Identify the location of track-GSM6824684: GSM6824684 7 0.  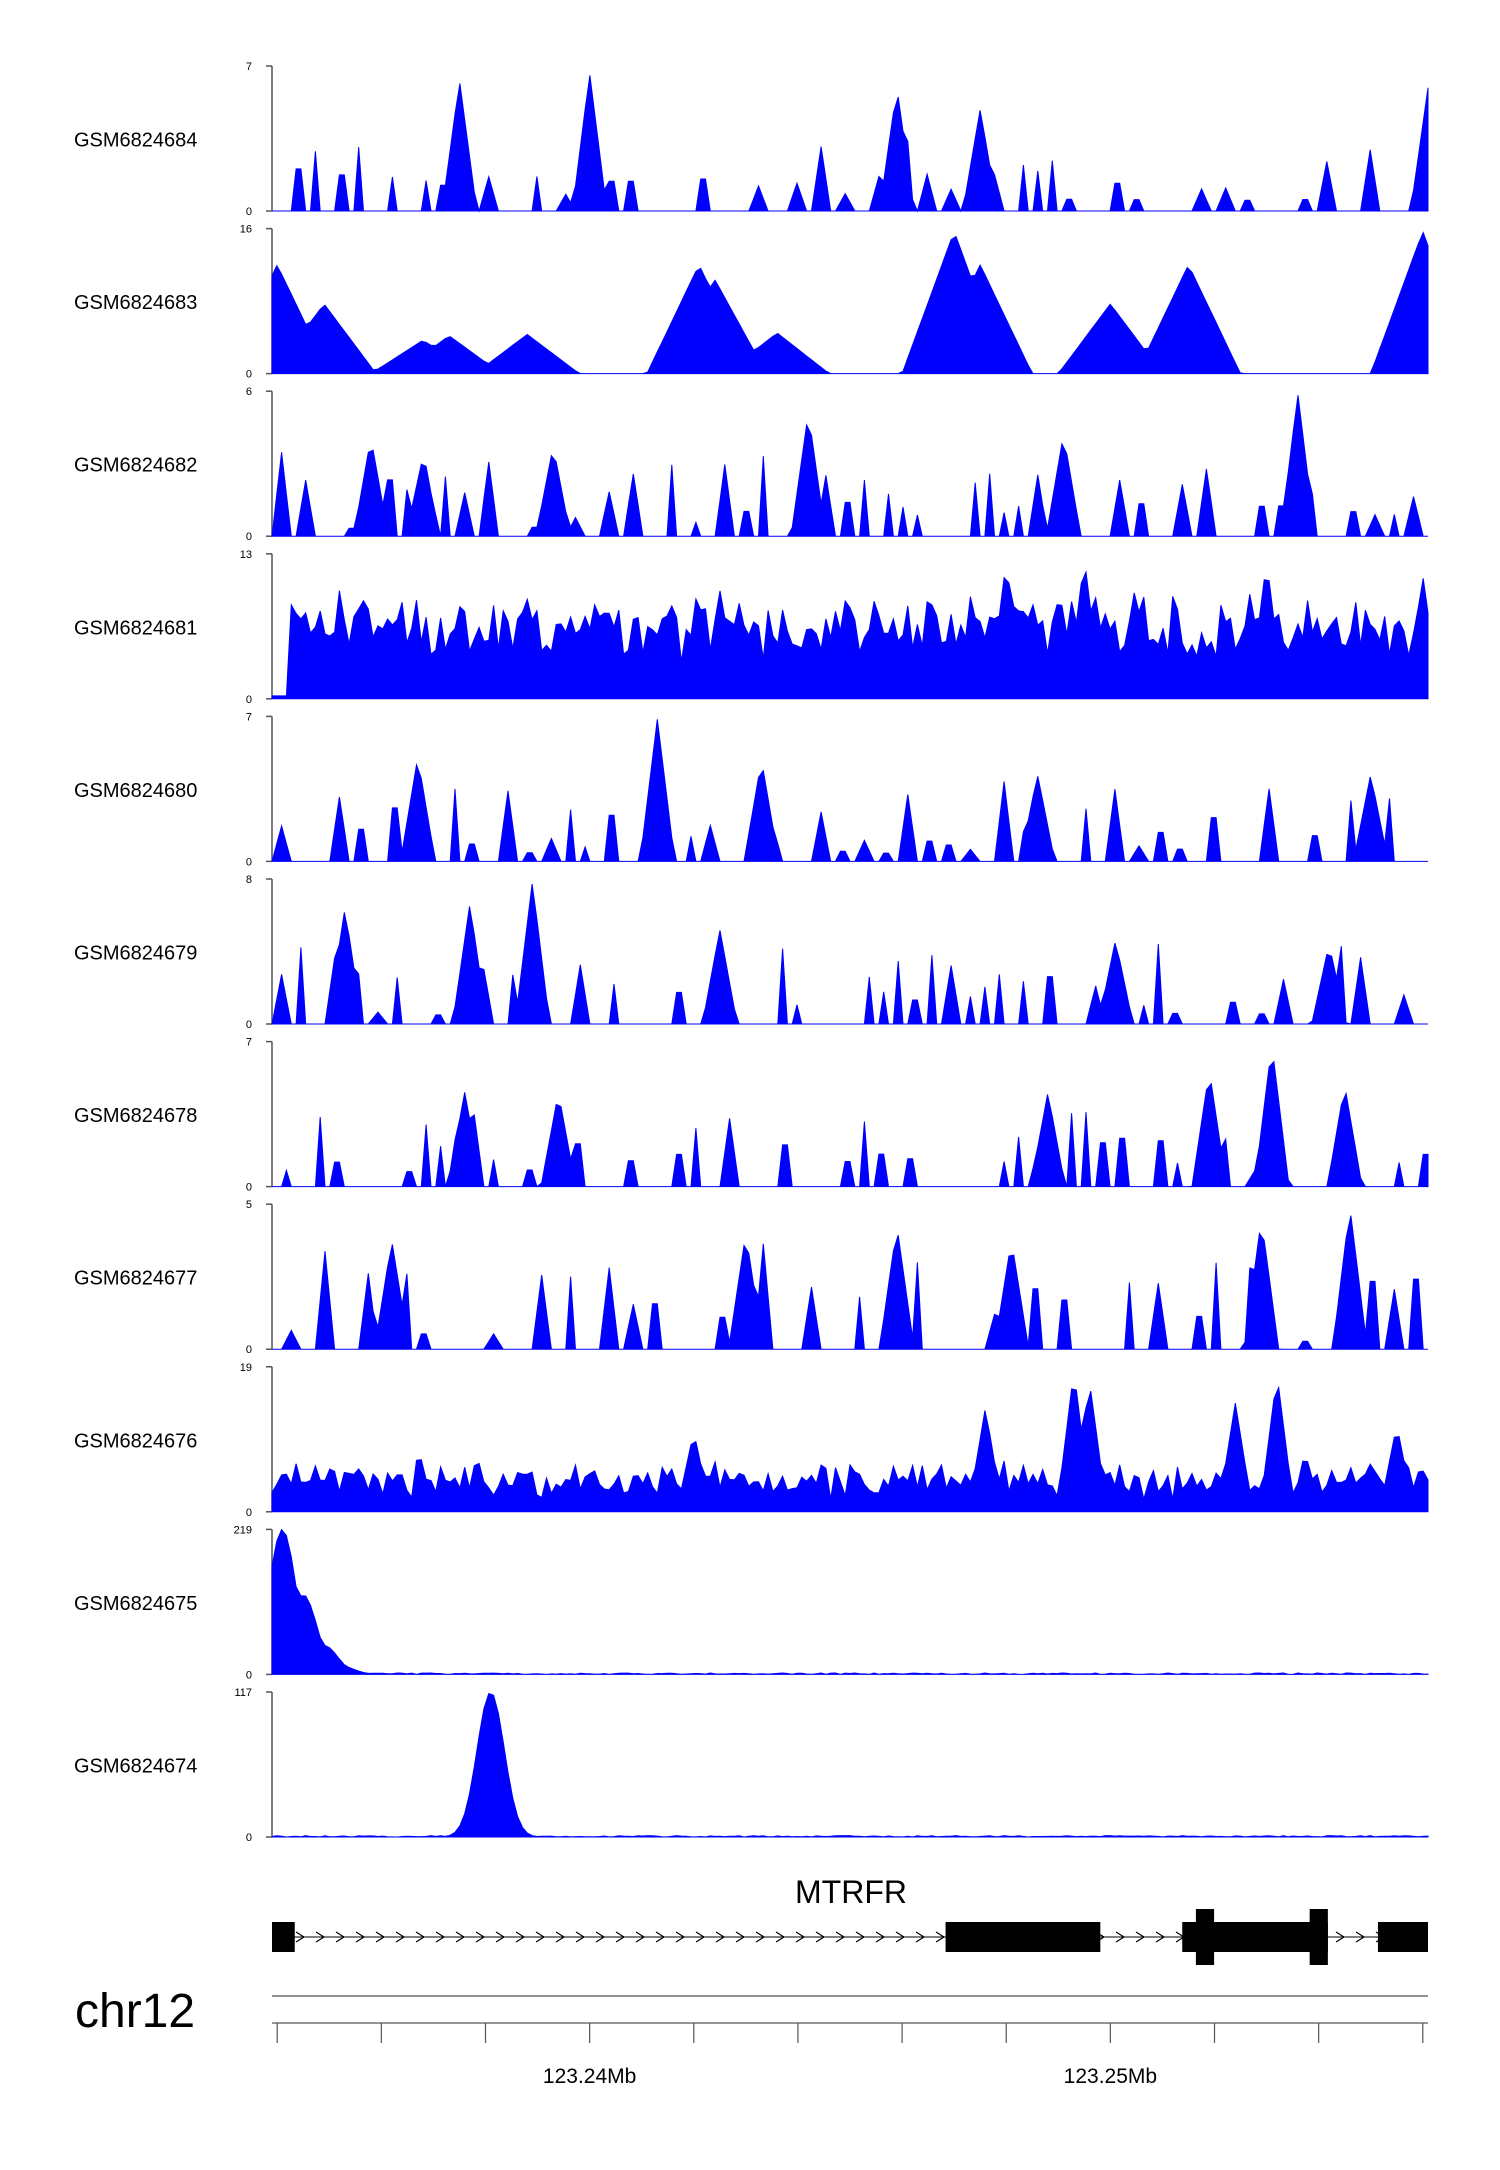
(751, 139).